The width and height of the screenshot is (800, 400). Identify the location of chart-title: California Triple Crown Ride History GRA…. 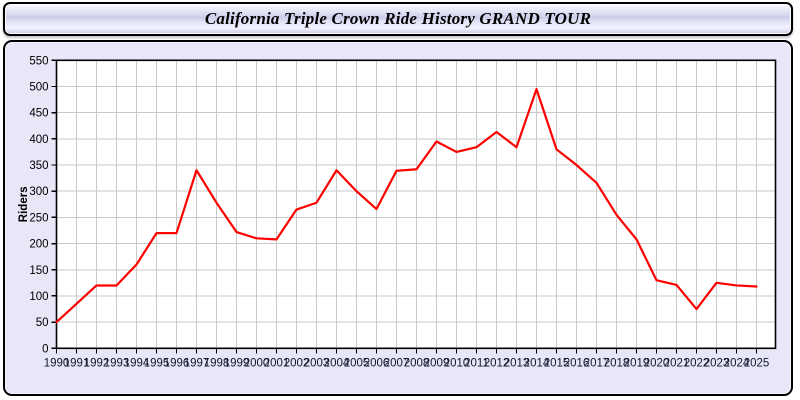
(398, 18).